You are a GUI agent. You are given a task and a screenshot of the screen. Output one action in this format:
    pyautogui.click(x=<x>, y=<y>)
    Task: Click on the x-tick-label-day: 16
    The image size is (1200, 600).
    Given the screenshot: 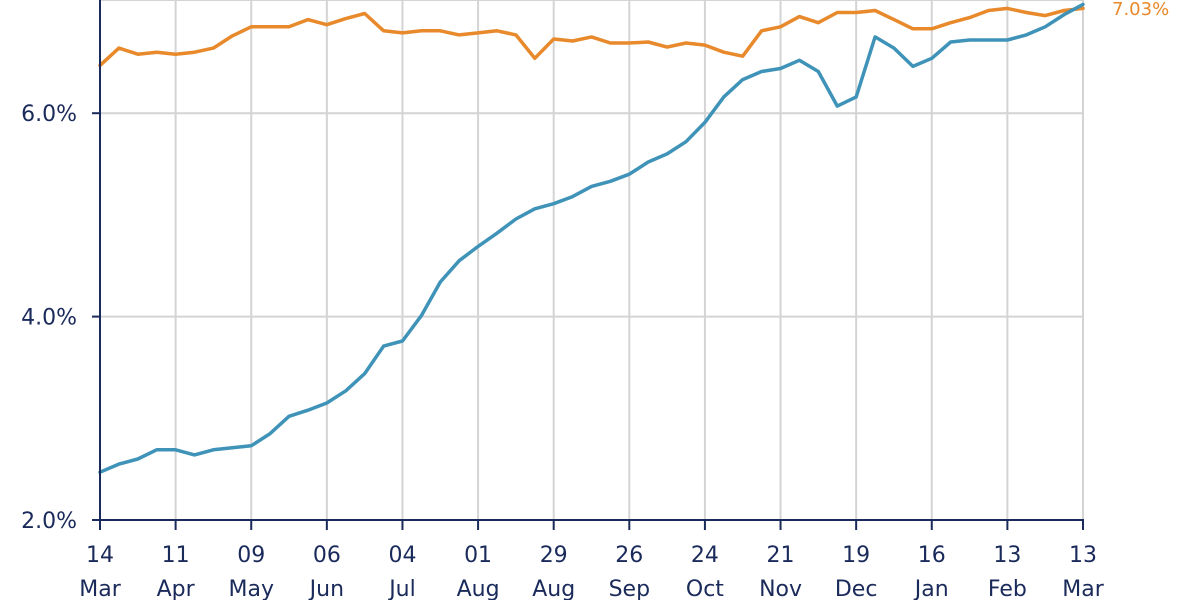 What is the action you would take?
    pyautogui.click(x=932, y=555)
    